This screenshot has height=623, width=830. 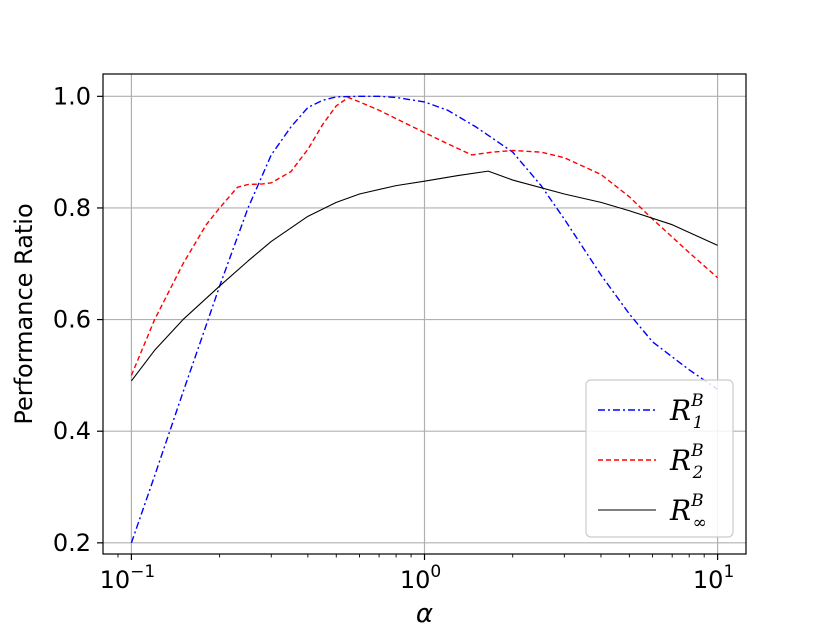 I want to click on y-axis-label: Performance Ratio, so click(x=24, y=313).